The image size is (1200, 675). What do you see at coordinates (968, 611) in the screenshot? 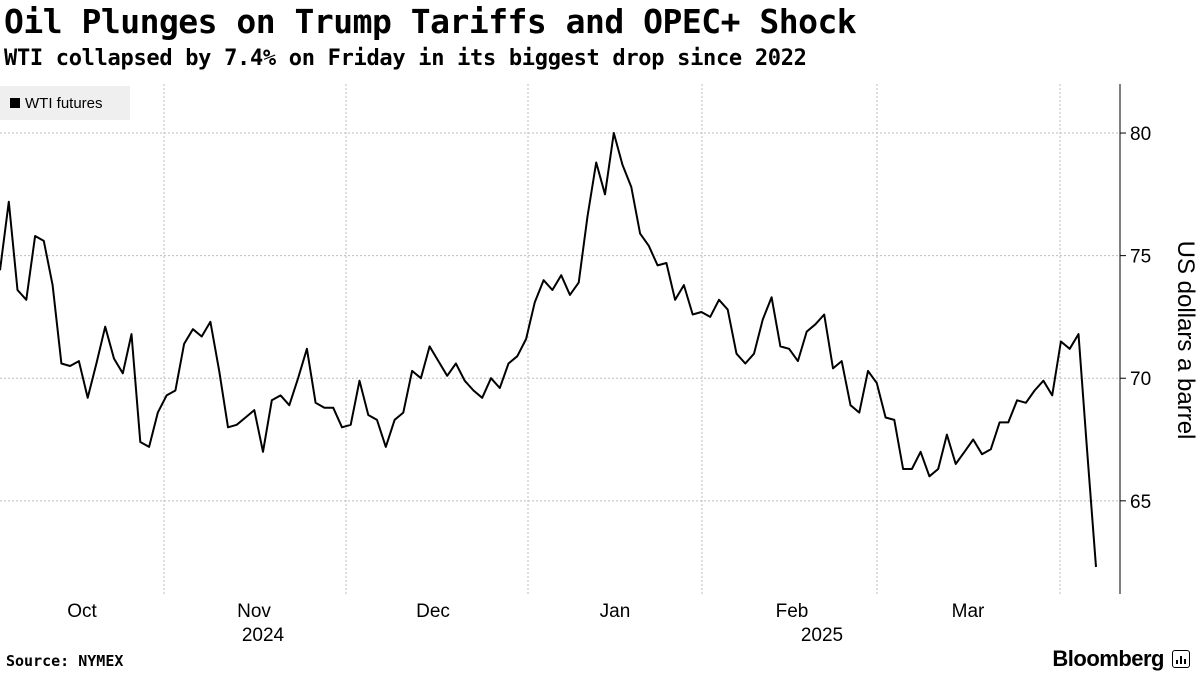
I see `x-tick-label-mar: Mar` at bounding box center [968, 611].